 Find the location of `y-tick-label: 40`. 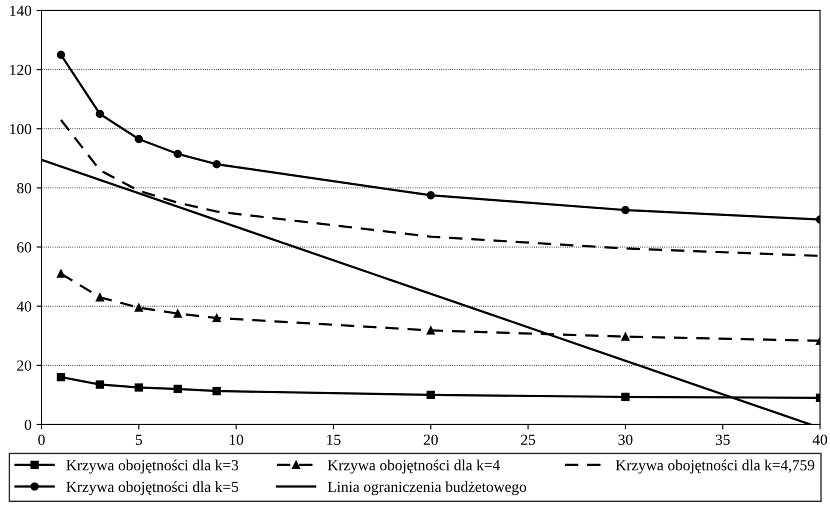

y-tick-label: 40 is located at coordinates (24, 306).